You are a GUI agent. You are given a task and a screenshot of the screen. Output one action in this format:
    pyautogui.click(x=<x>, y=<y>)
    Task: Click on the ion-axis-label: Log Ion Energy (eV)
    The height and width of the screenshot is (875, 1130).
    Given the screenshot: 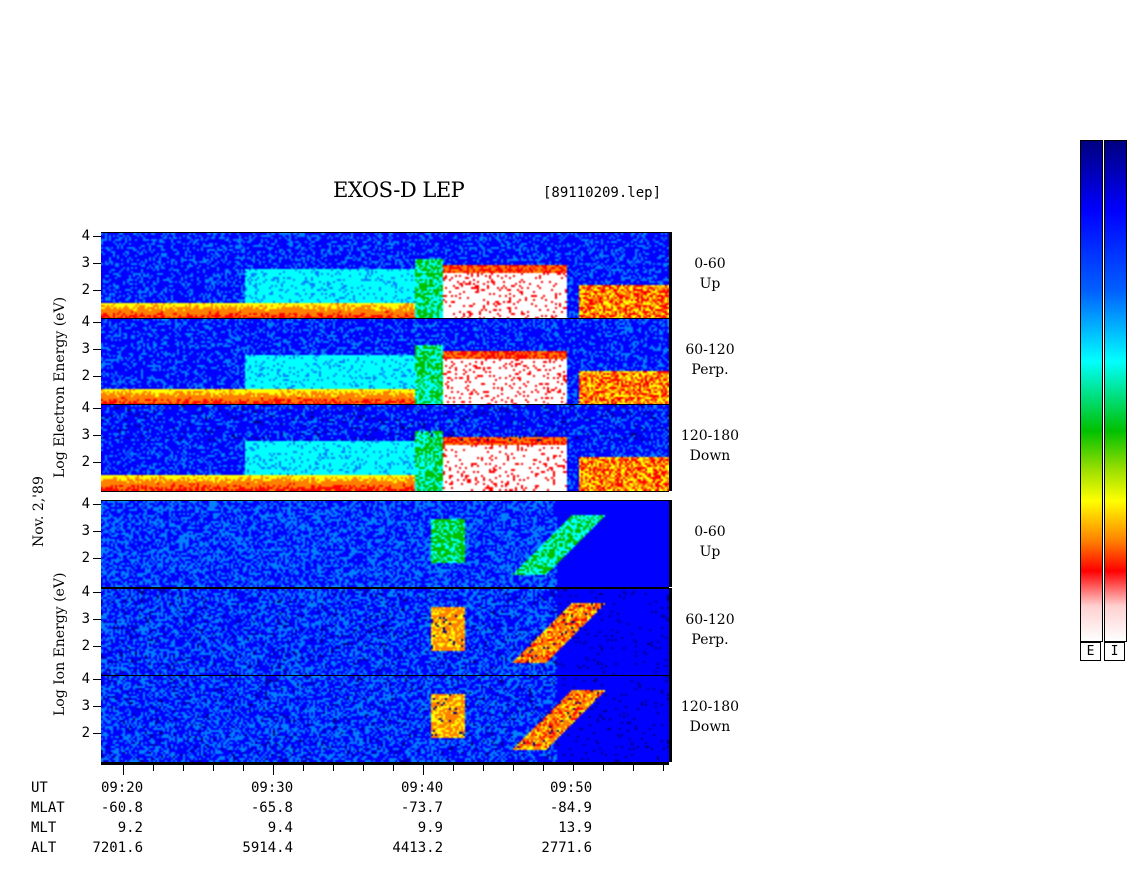 What is the action you would take?
    pyautogui.click(x=60, y=644)
    